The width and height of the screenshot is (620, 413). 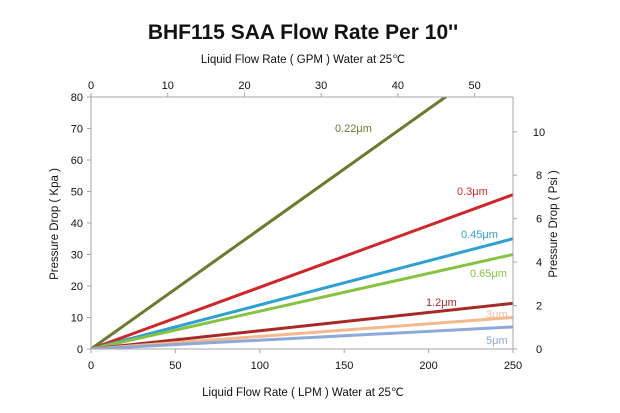 I want to click on x-top-tick-label: 30, so click(x=321, y=86).